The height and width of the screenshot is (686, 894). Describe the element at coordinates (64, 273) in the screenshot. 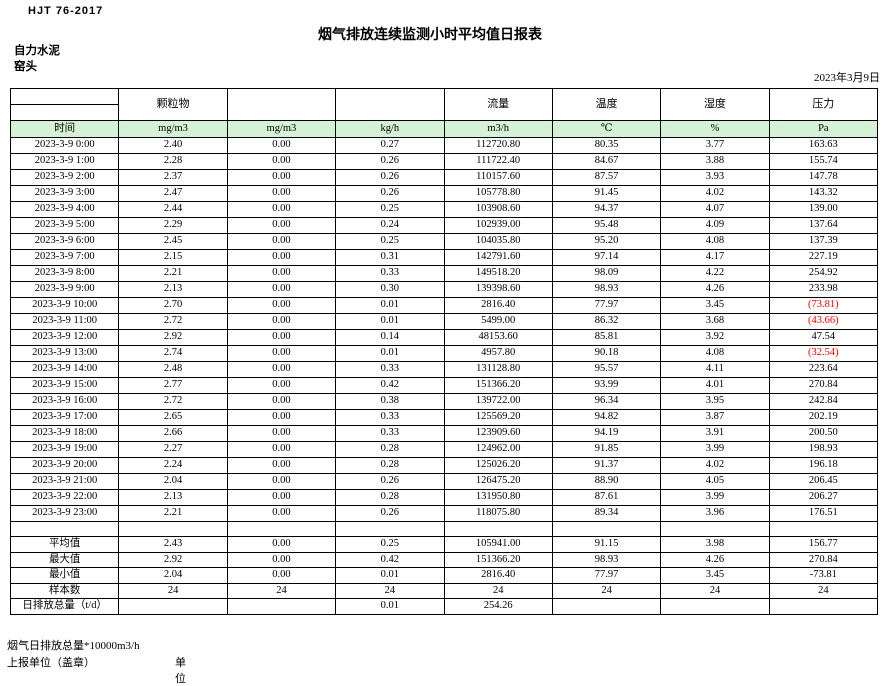

I see `time-cell: 2023-3-9 8:00` at that location.